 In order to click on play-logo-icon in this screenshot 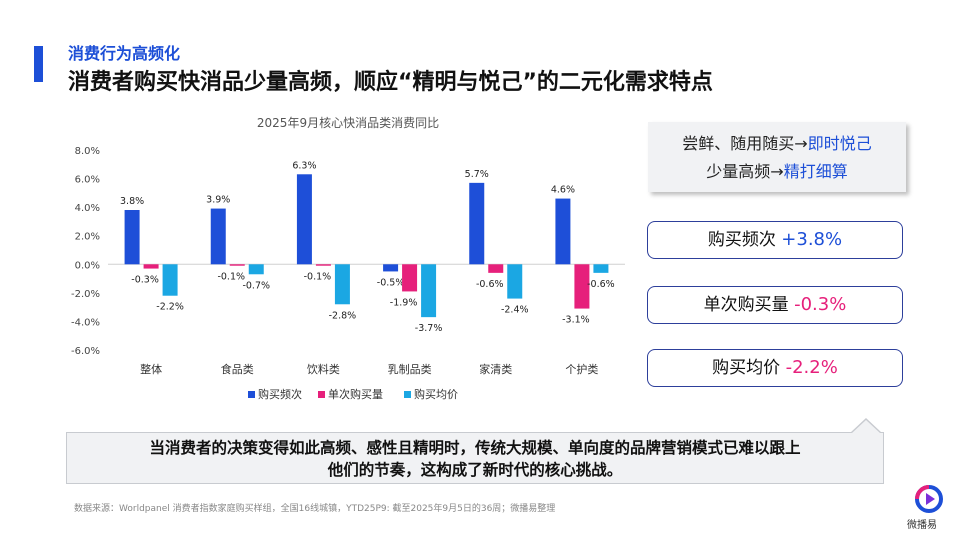, I will do `click(929, 499)`.